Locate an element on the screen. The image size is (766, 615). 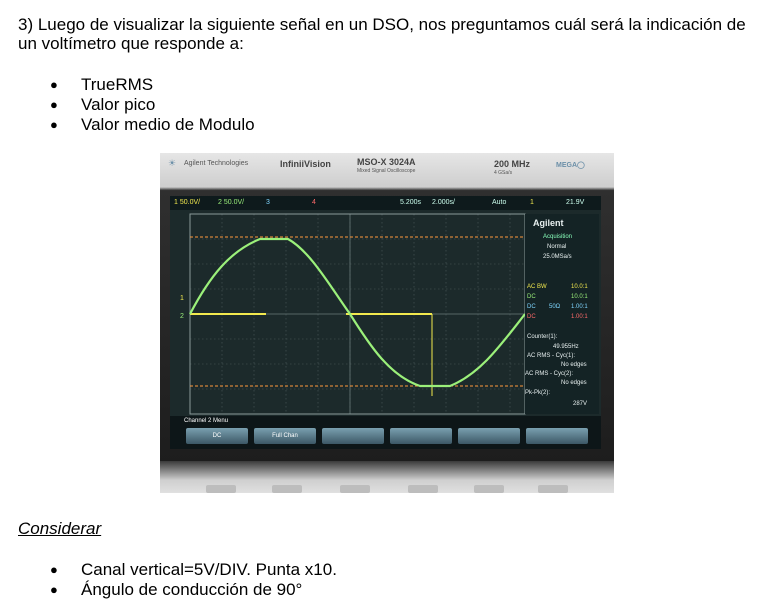
question-list: TrueRMS Valor pico Valor medio de Modulo is located at coordinates (152, 105).